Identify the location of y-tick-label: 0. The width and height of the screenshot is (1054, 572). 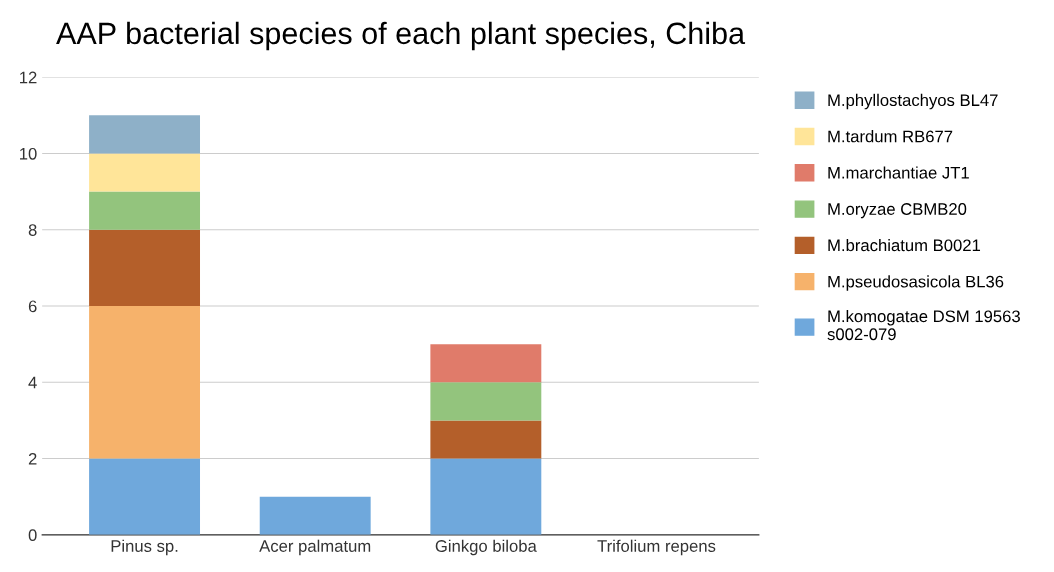
(32, 535).